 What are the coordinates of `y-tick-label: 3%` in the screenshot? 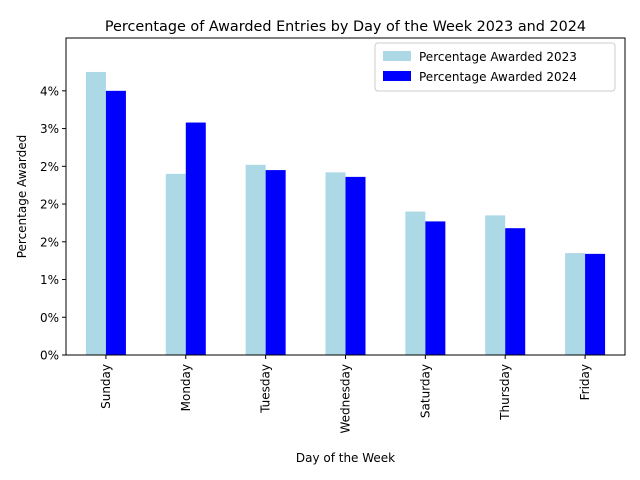 It's located at (49, 129).